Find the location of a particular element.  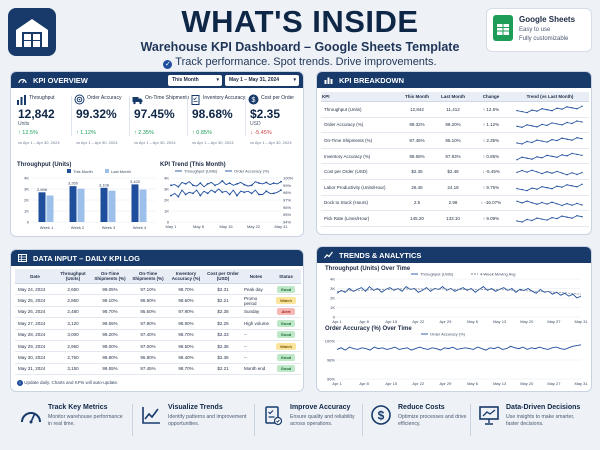

table-cell: 2,860 is located at coordinates (73, 300).